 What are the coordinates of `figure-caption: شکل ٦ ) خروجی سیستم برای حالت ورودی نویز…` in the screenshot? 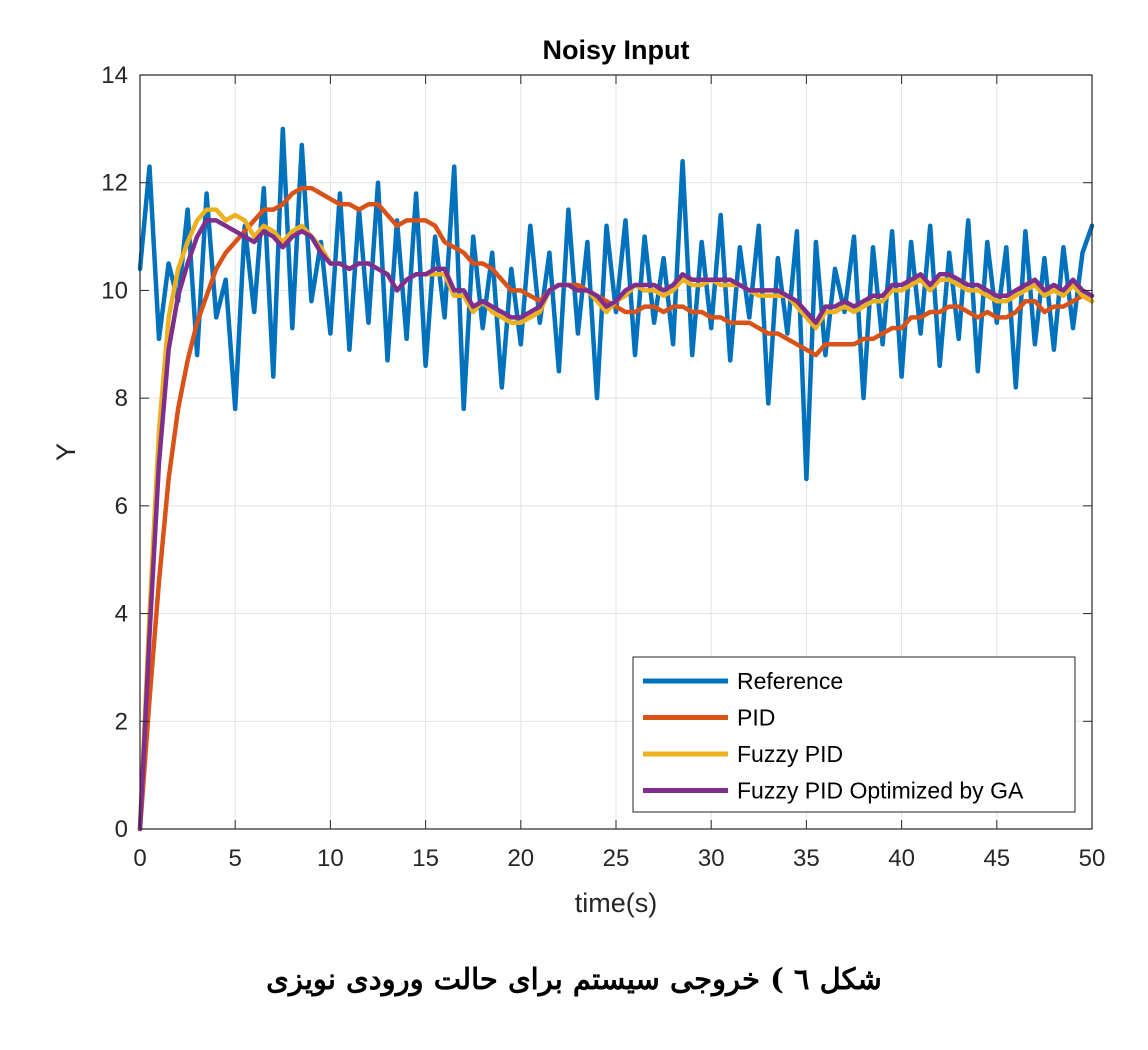 It's located at (574, 979).